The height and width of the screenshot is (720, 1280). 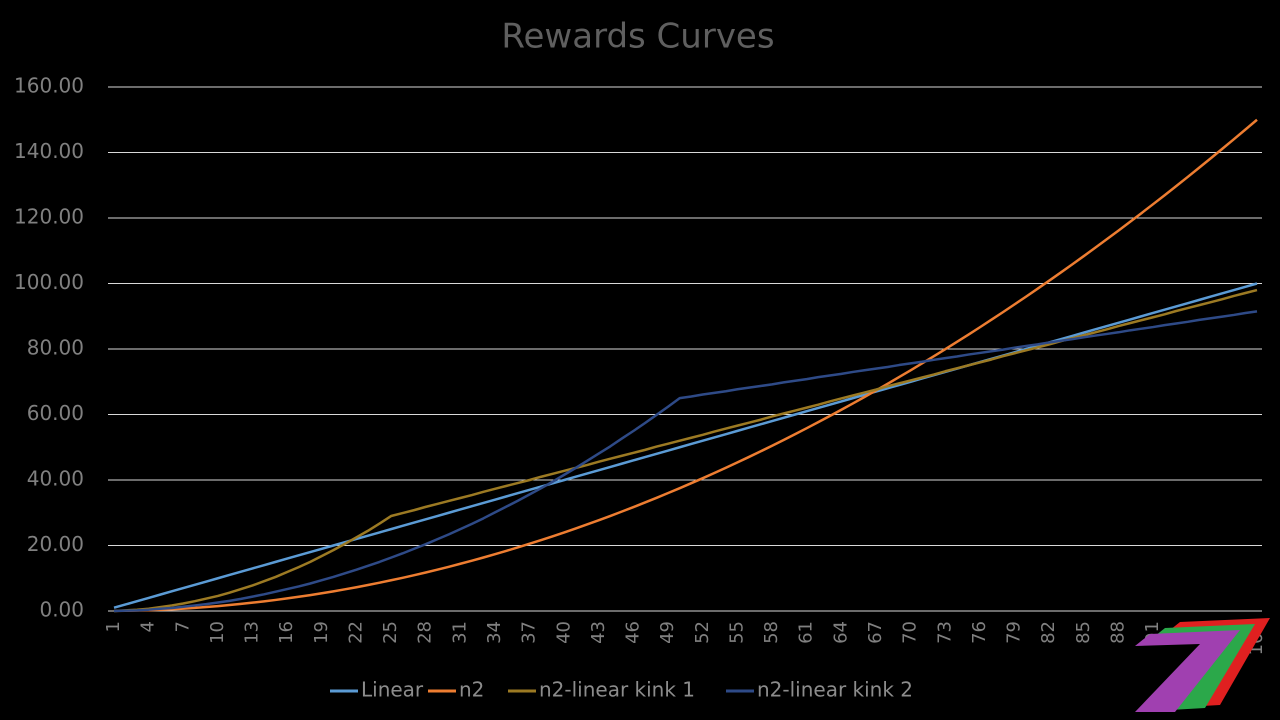 What do you see at coordinates (806, 632) in the screenshot?
I see `x-tick-label: 61` at bounding box center [806, 632].